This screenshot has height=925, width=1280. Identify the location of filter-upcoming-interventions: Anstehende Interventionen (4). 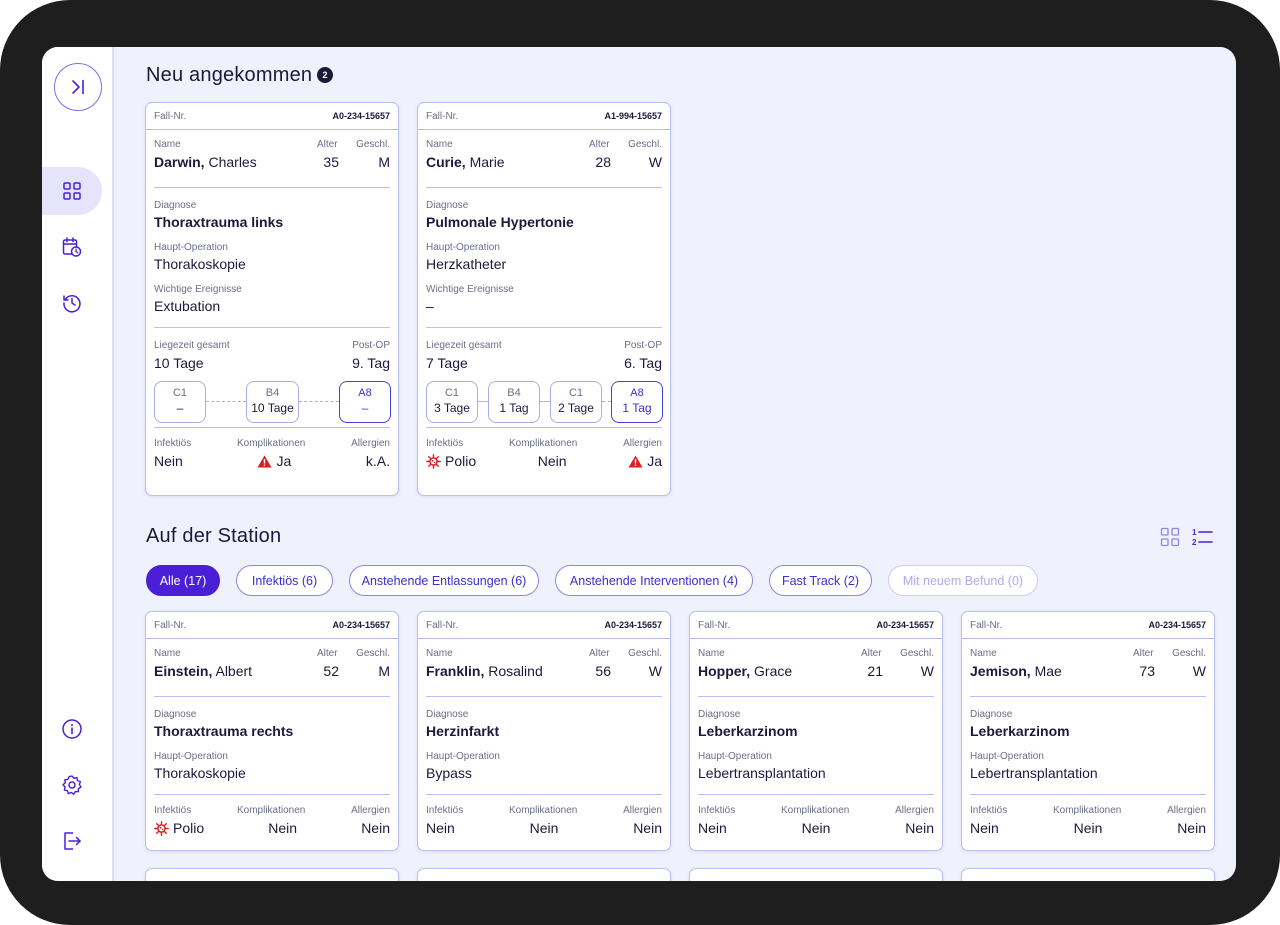
(654, 580).